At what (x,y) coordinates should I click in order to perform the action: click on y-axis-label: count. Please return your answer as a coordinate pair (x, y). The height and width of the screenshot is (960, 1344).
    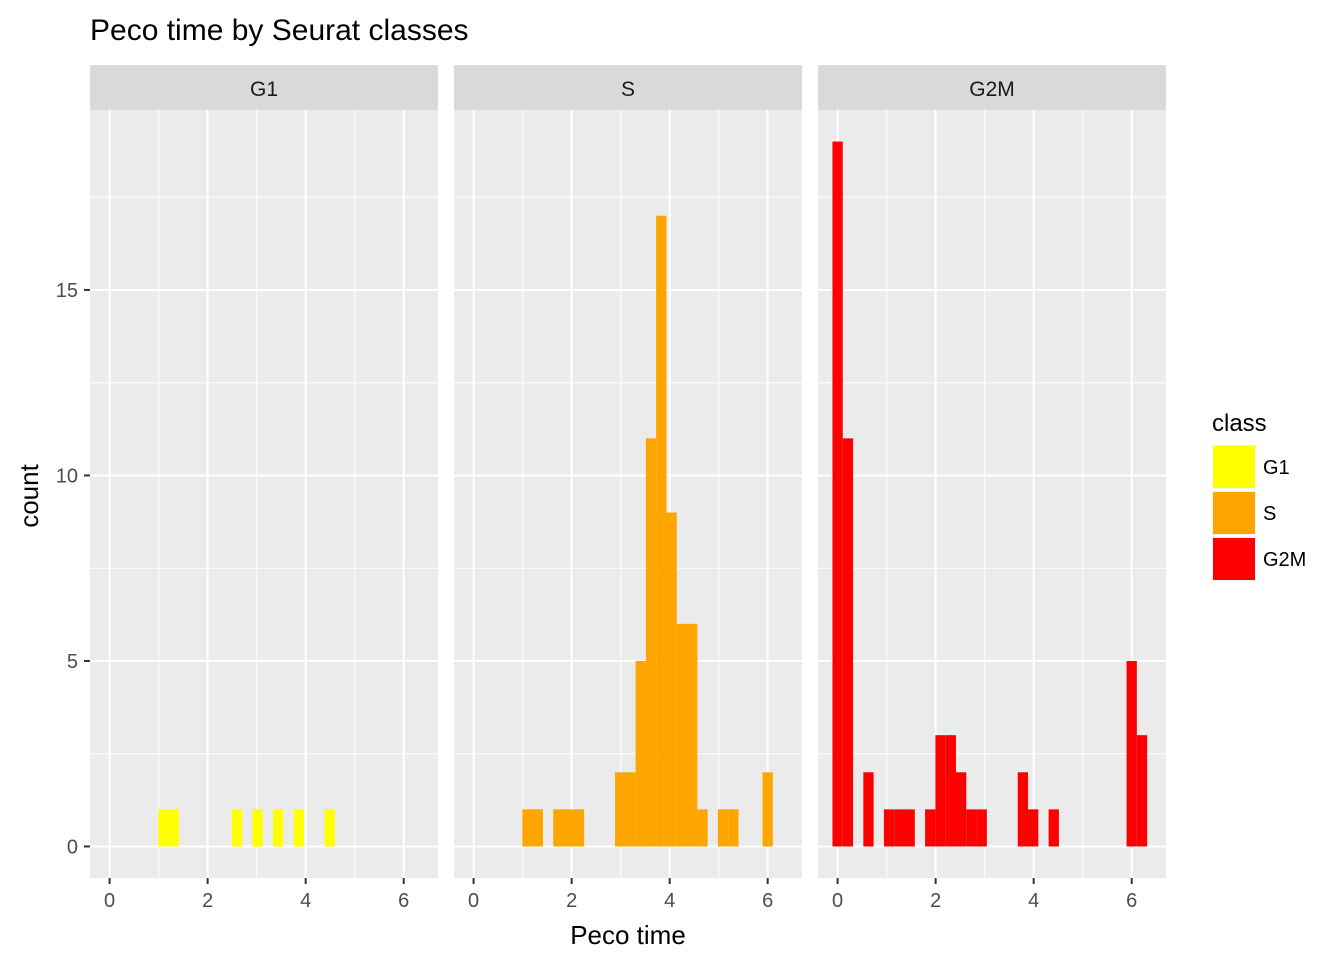
    Looking at the image, I should click on (29, 495).